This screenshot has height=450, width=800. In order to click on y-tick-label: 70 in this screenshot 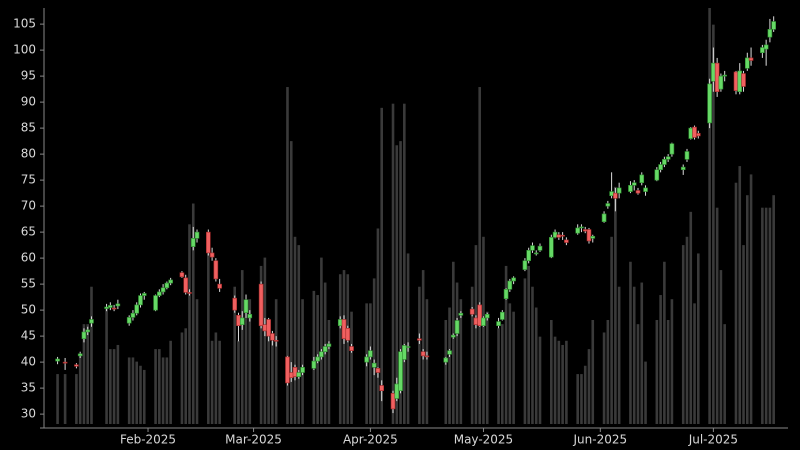, I will do `click(28, 206)`.